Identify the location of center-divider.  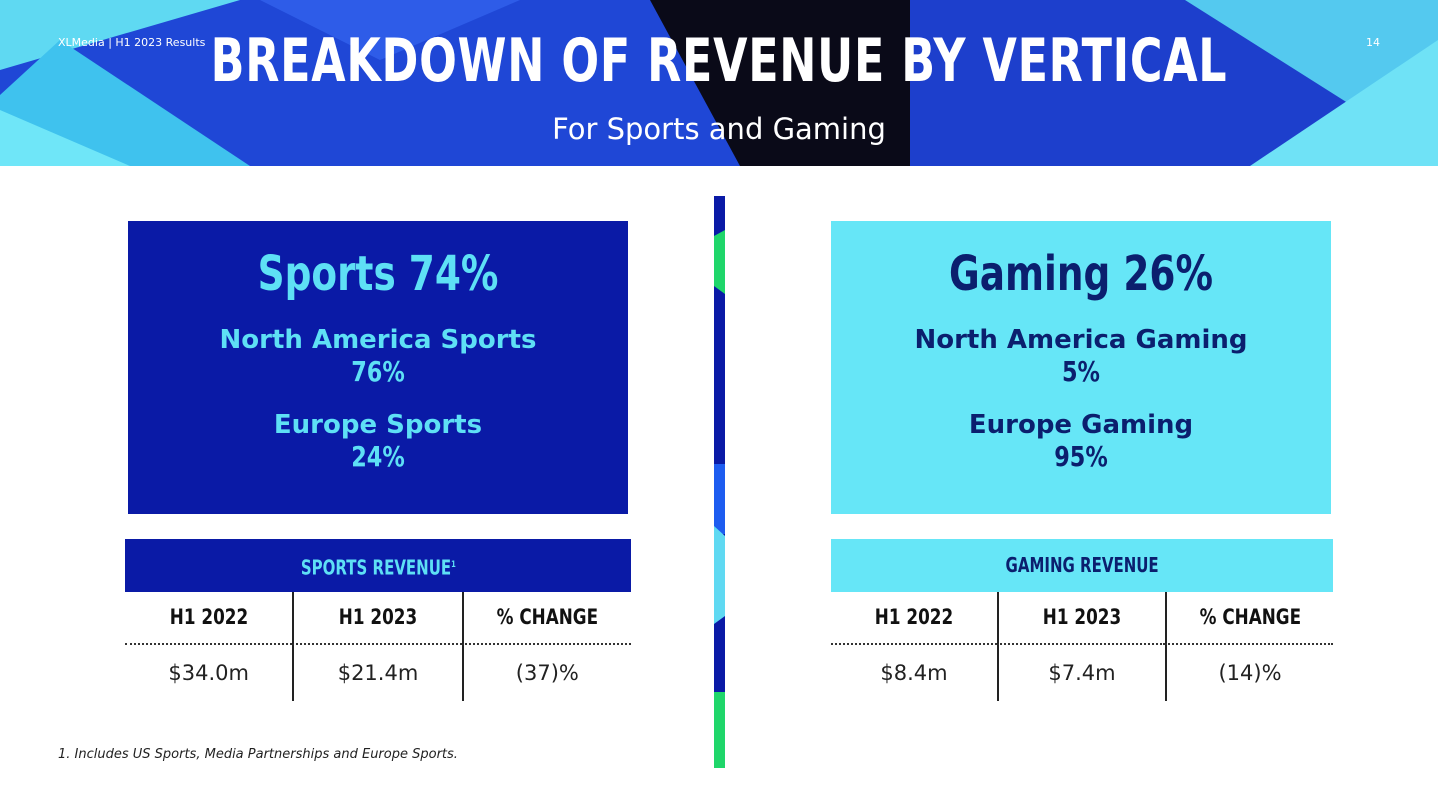
(719, 482).